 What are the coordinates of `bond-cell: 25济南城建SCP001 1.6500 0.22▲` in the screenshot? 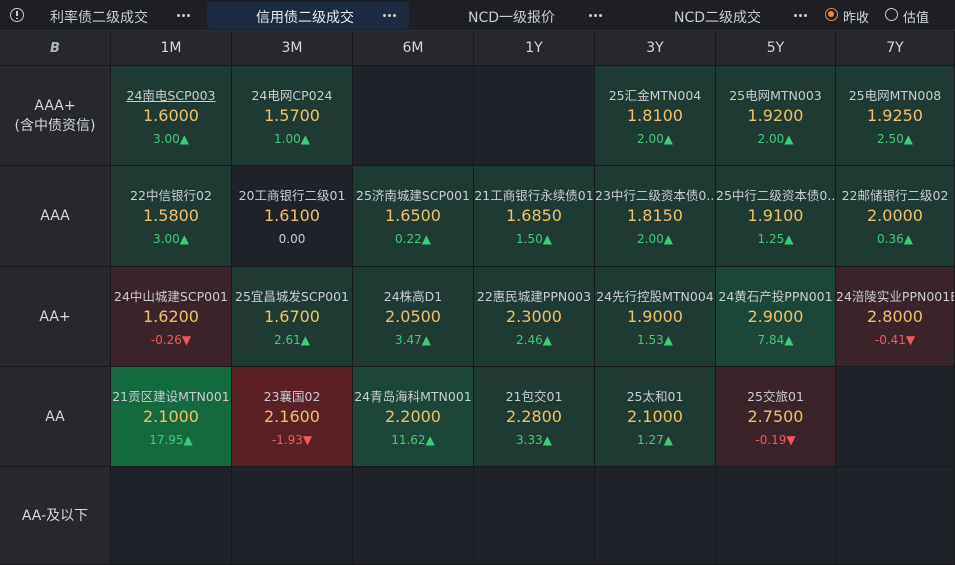 It's located at (413, 216).